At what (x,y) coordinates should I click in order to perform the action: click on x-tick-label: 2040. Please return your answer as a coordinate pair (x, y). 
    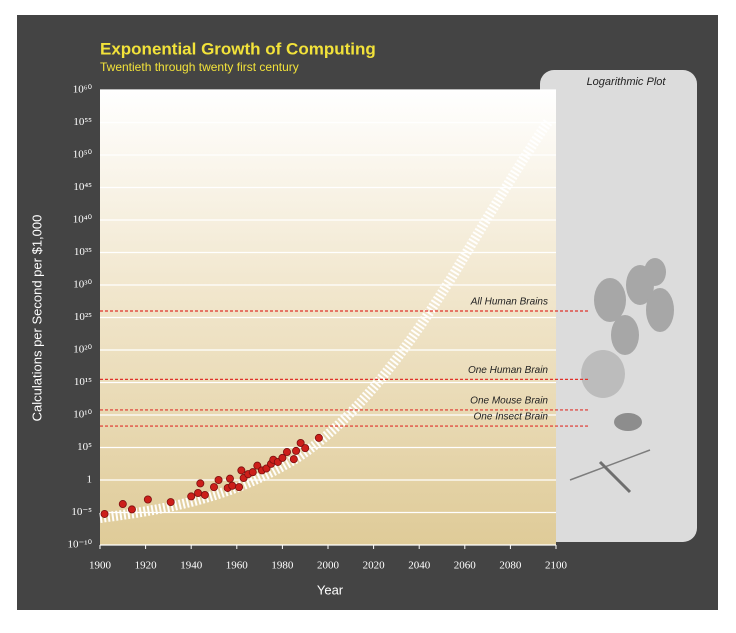
    Looking at the image, I should click on (419, 566).